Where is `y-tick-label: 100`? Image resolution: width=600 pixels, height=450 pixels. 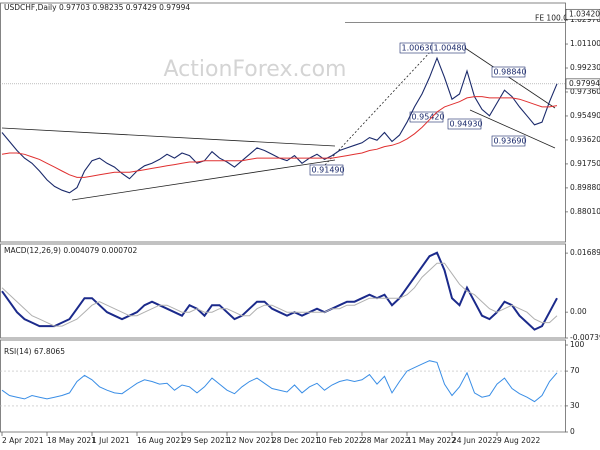 y-tick-label: 100 is located at coordinates (577, 344).